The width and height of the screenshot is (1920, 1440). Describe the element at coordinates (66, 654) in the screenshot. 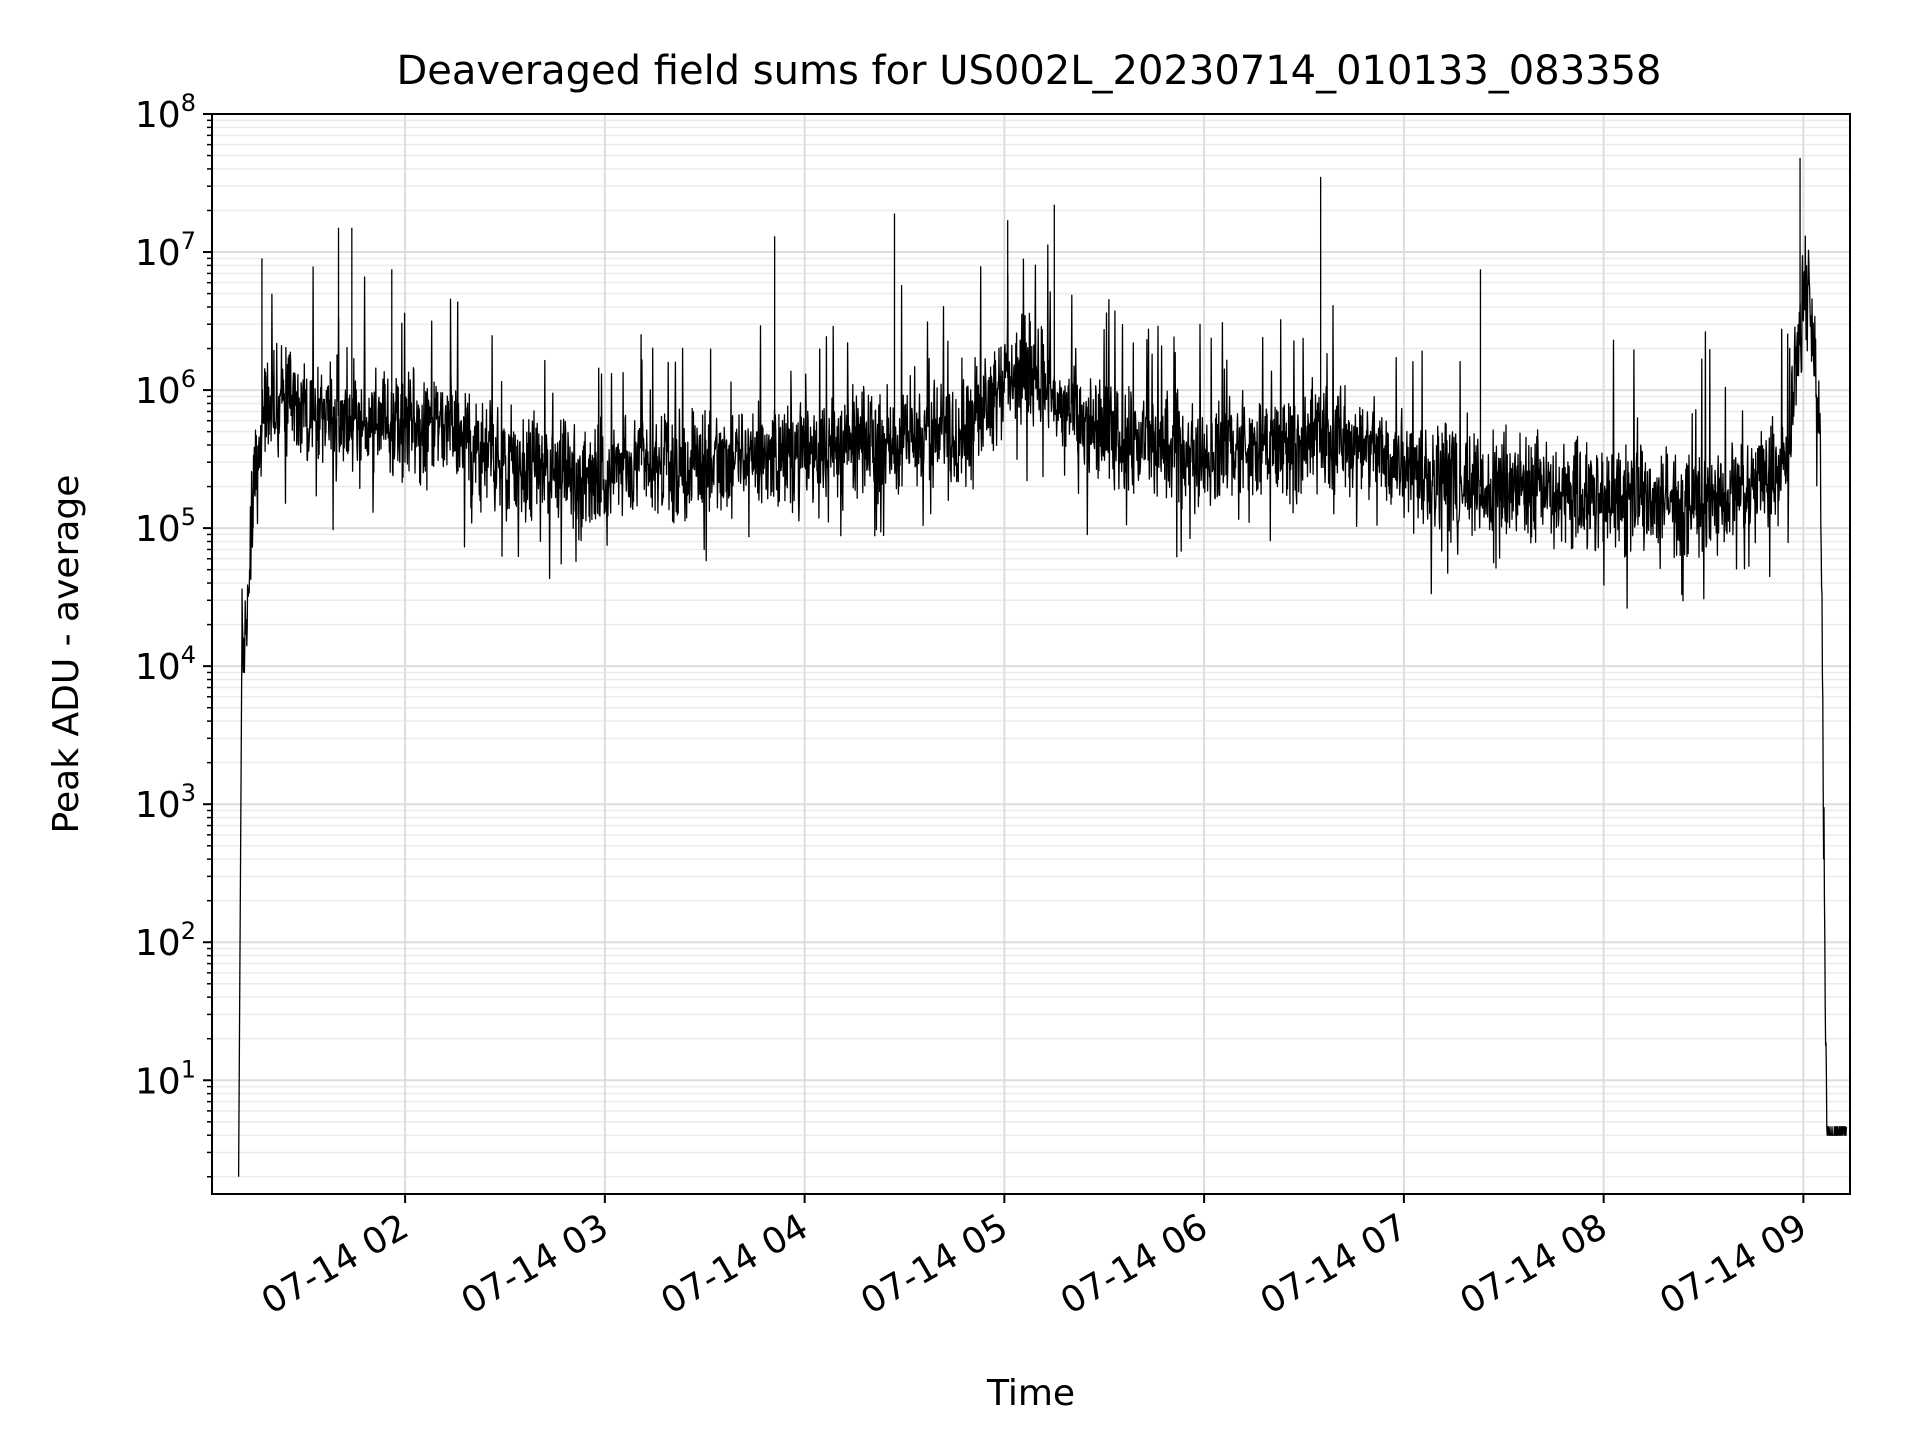

I see `y-axis-label: Peak ADU - average` at that location.